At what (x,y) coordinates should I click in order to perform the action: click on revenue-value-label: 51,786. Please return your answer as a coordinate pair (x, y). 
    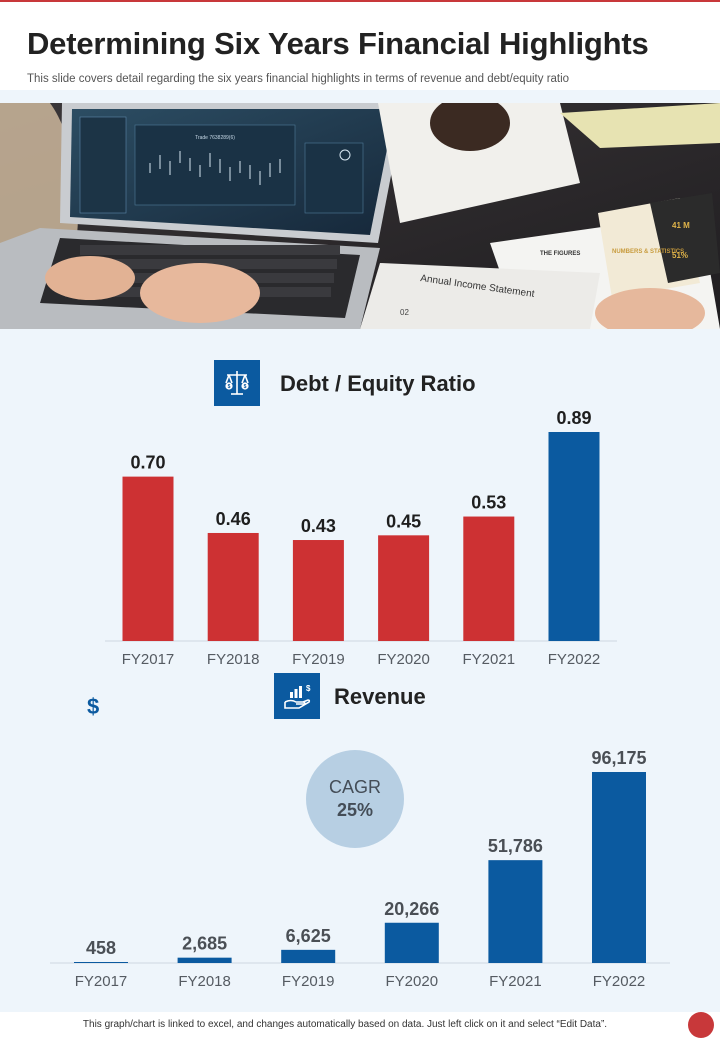
    Looking at the image, I should click on (515, 846).